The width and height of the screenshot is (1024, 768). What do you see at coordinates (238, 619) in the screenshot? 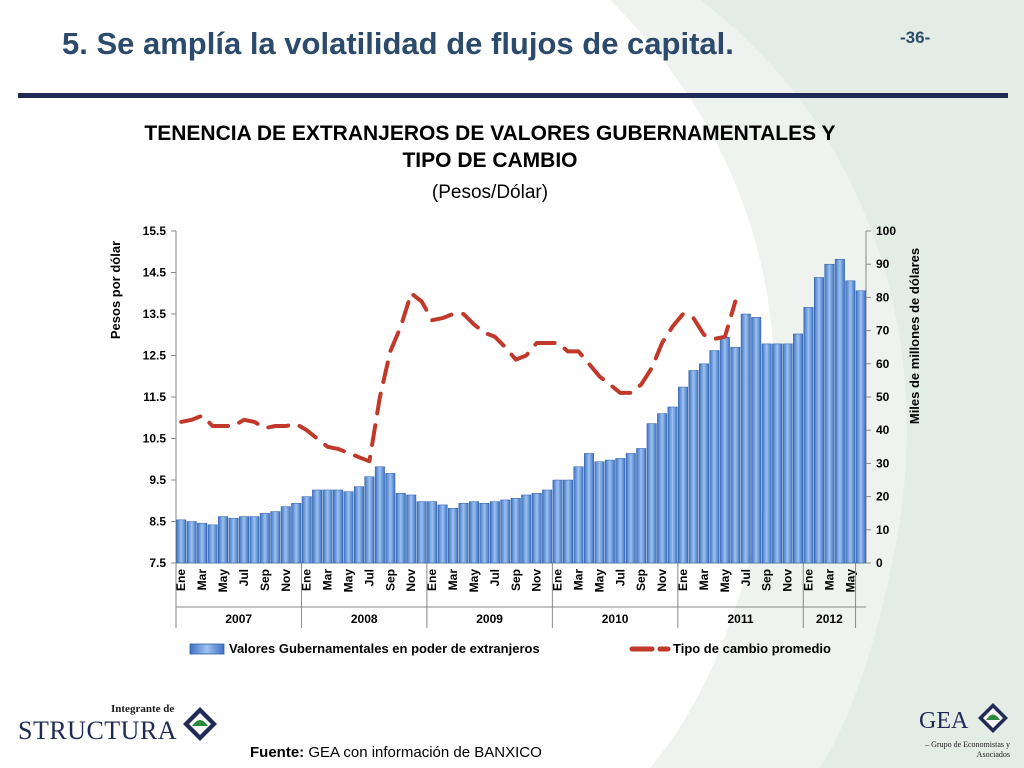
I see `year-label: 2007` at bounding box center [238, 619].